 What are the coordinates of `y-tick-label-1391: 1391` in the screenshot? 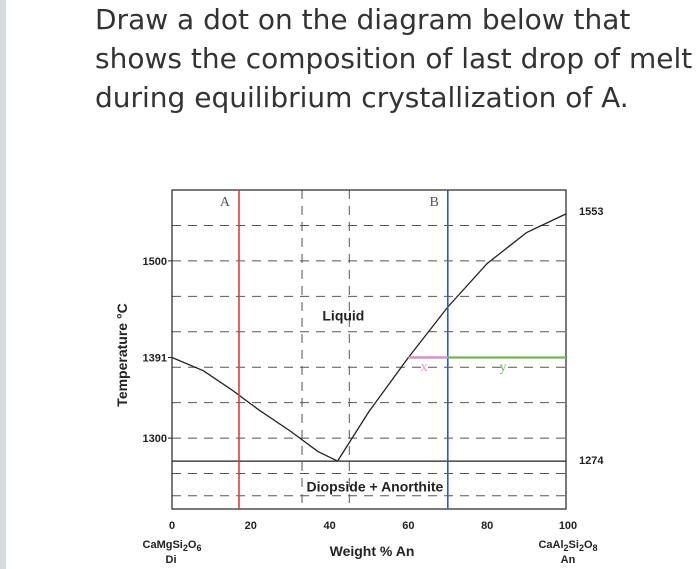 It's located at (155, 358).